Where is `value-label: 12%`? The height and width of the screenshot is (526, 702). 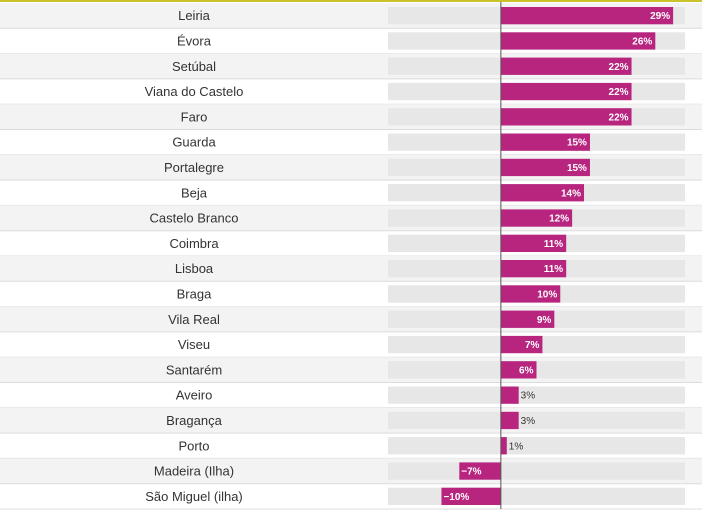 value-label: 12% is located at coordinates (559, 219).